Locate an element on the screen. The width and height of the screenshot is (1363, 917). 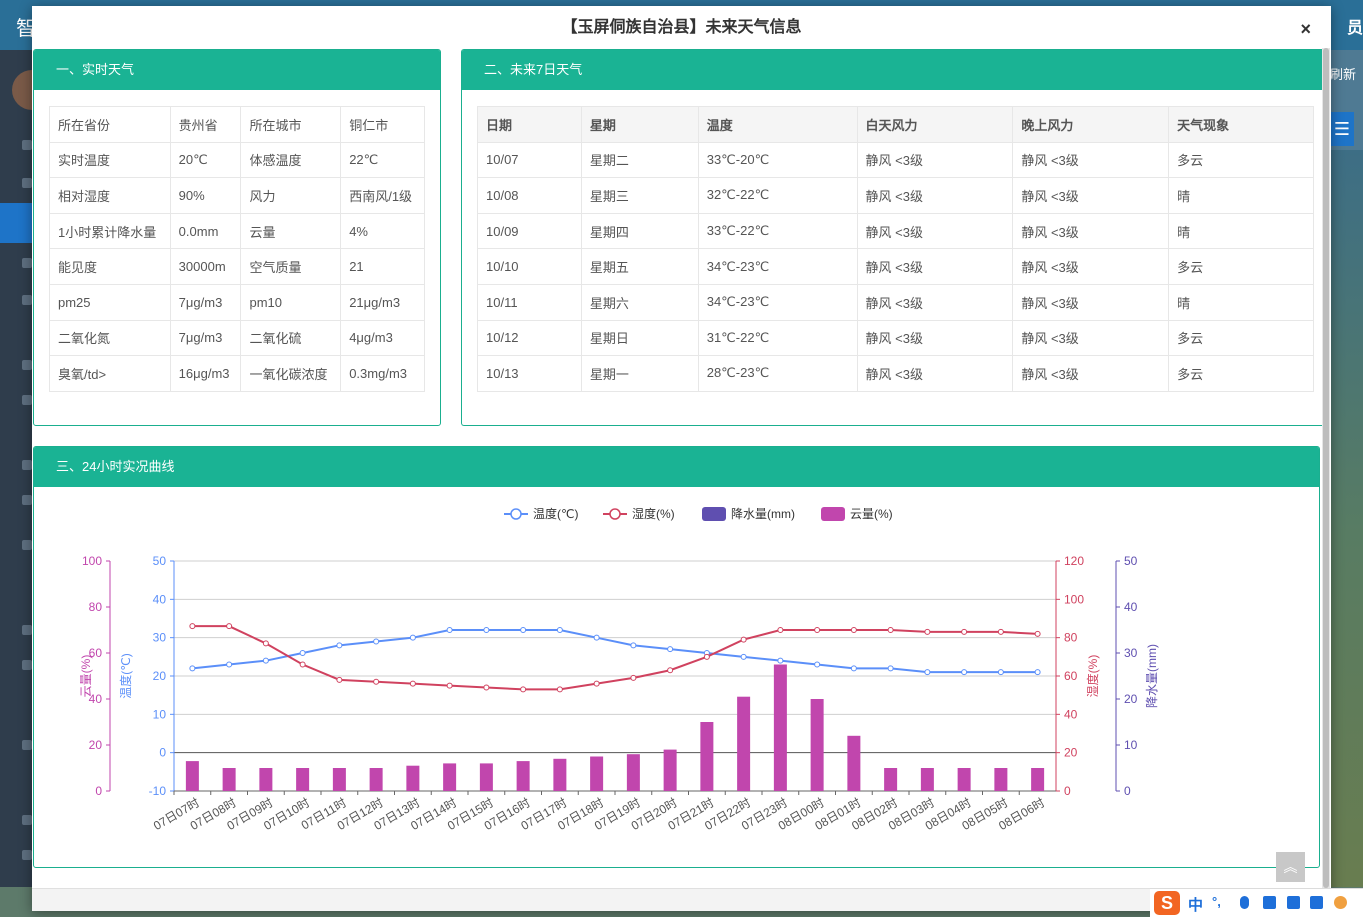
ime-language-toggle: 中 is located at coordinates (1196, 905).